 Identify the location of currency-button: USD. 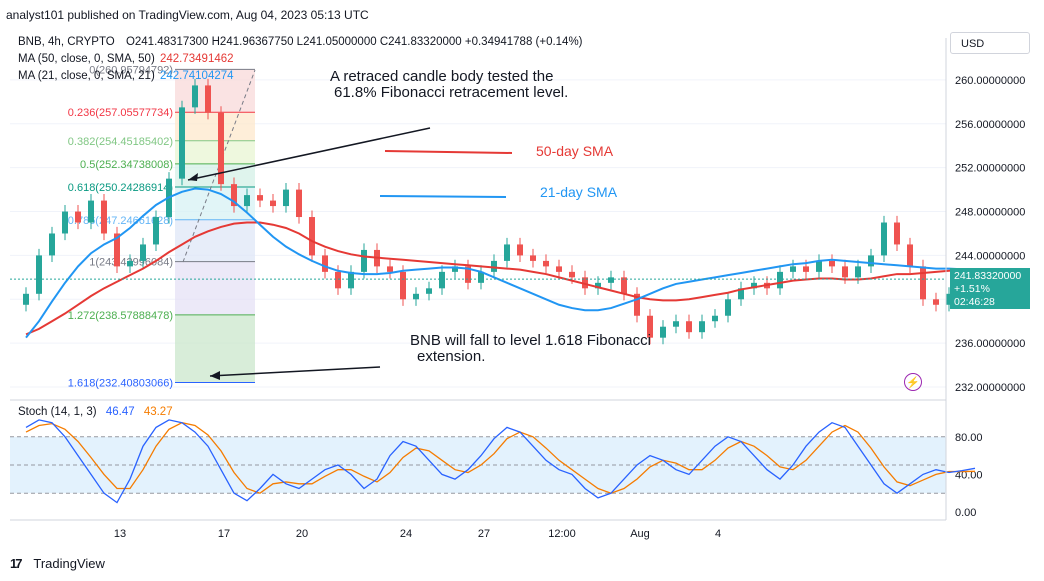
(990, 43).